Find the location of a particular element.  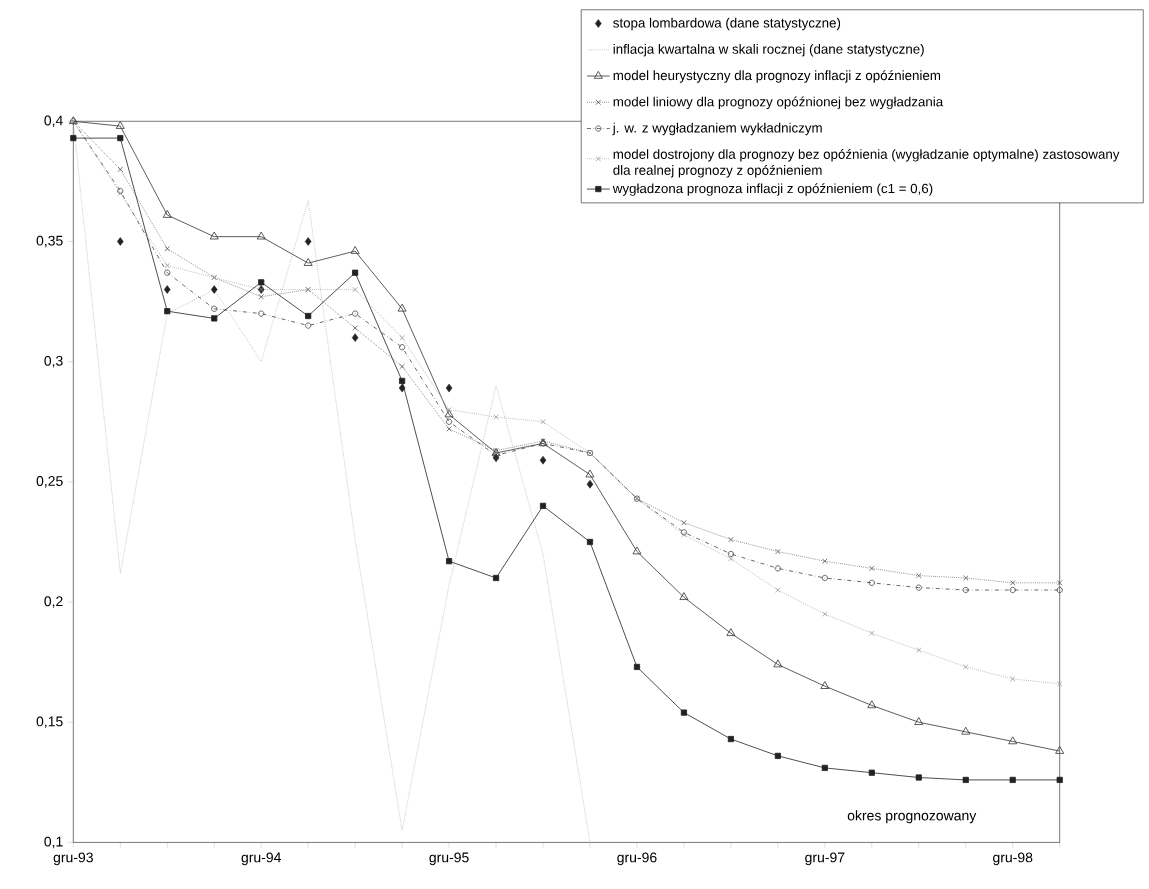

x-tick-label: gru-93 is located at coordinates (73, 859).